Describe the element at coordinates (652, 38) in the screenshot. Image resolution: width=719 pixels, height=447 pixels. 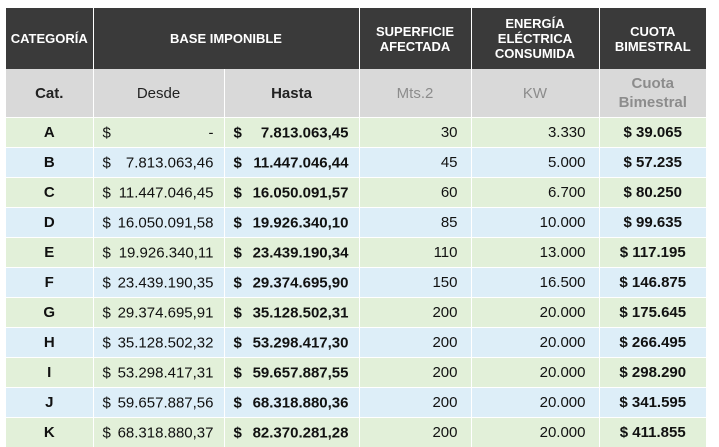
I see `header-cuota: CUOTA BIMESTRAL` at that location.